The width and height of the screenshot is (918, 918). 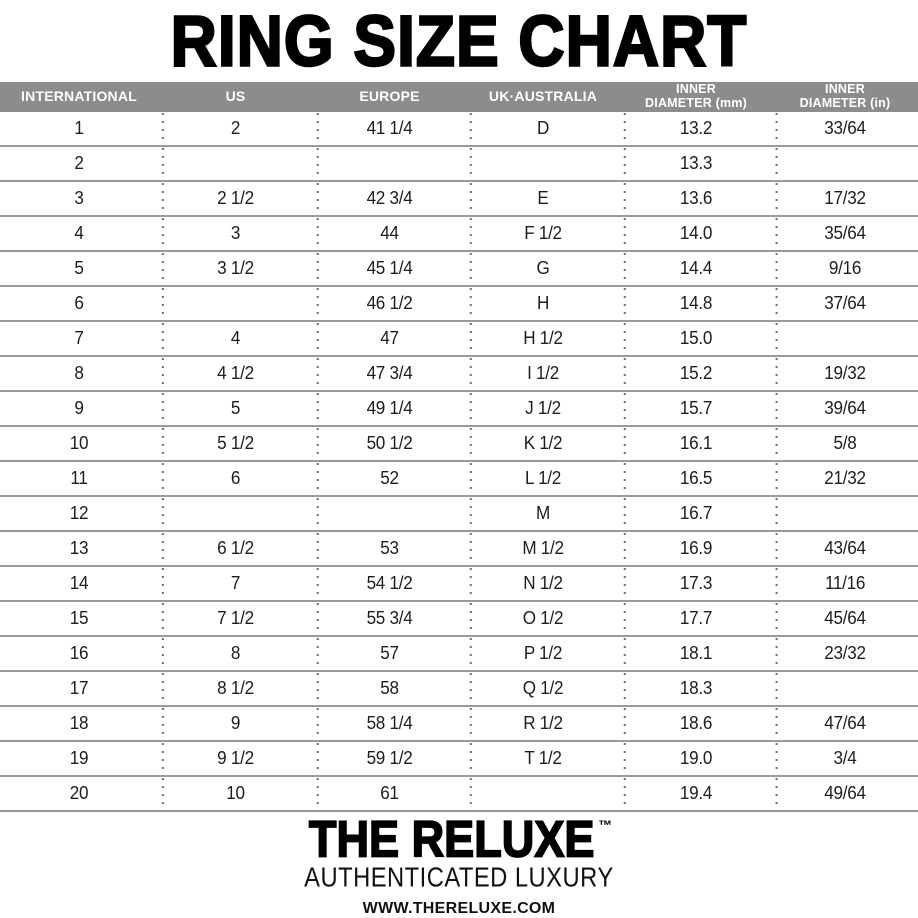 I want to click on table-row: 18 9 58 1/4 R 1/2 18.6 47/64, so click(x=459, y=724).